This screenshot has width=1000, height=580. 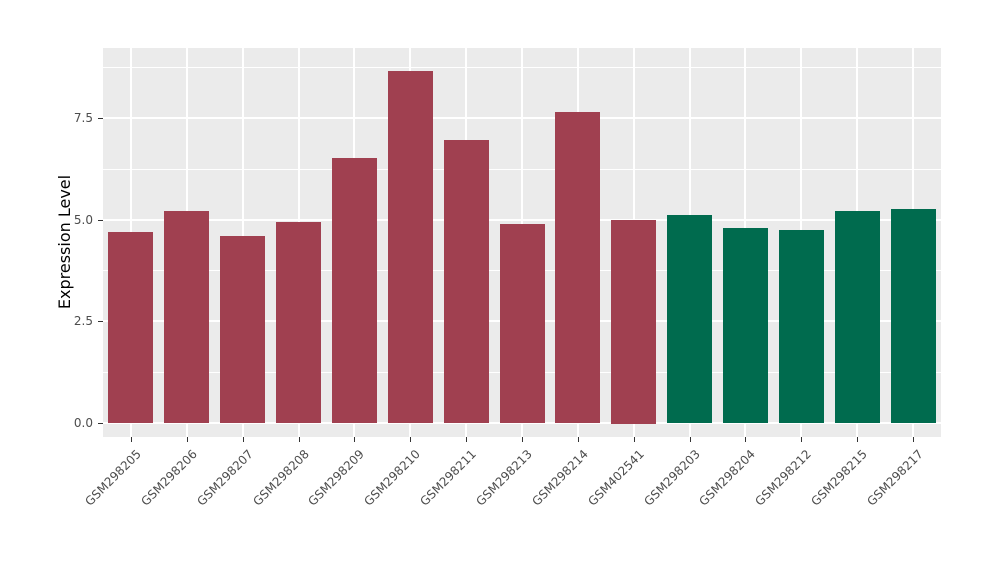 What do you see at coordinates (633, 322) in the screenshot?
I see `bar-GSM402541` at bounding box center [633, 322].